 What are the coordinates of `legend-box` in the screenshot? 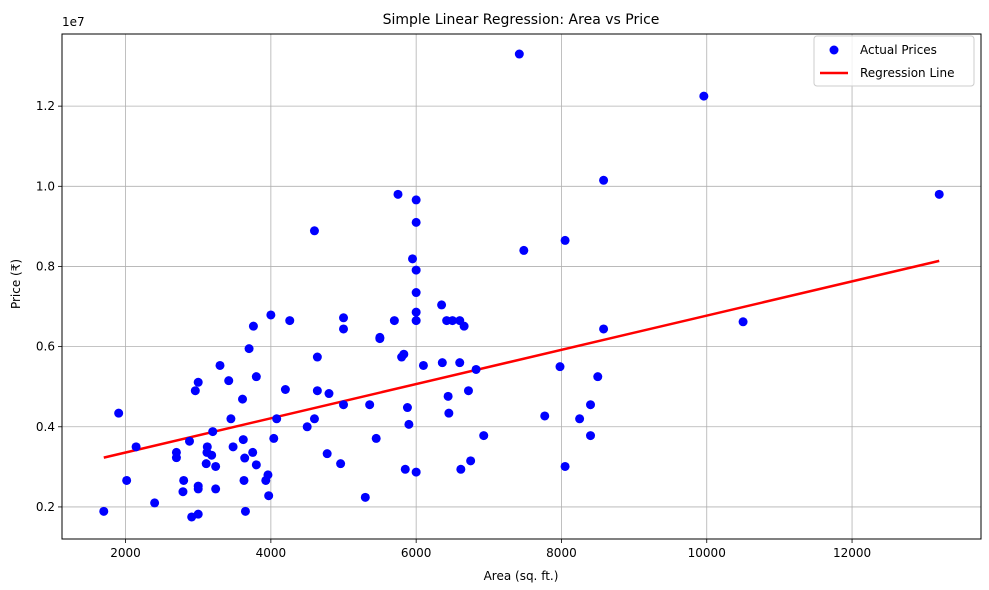 It's located at (894, 61).